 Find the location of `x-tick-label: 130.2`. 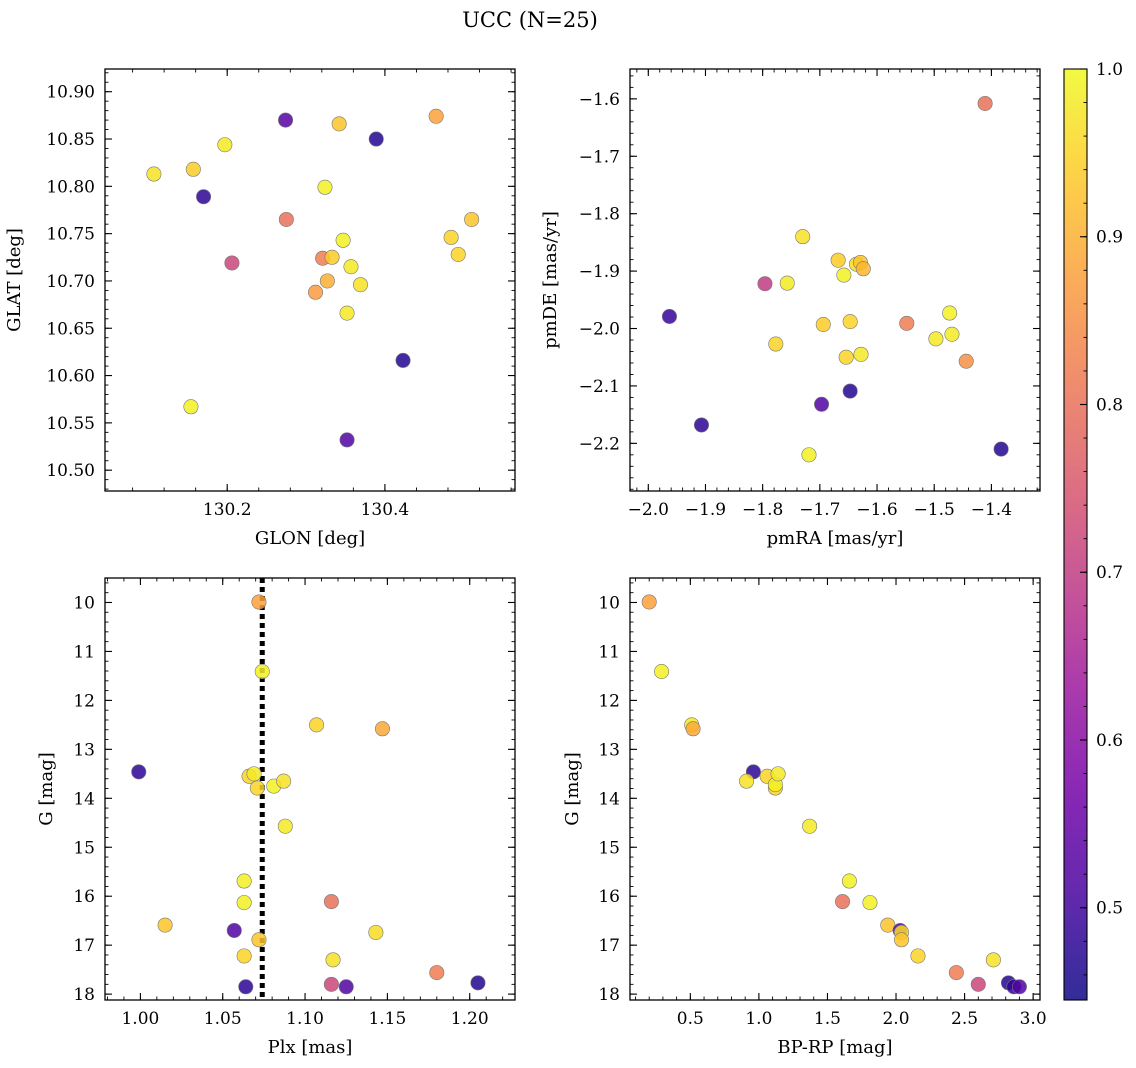

x-tick-label: 130.2 is located at coordinates (227, 510).